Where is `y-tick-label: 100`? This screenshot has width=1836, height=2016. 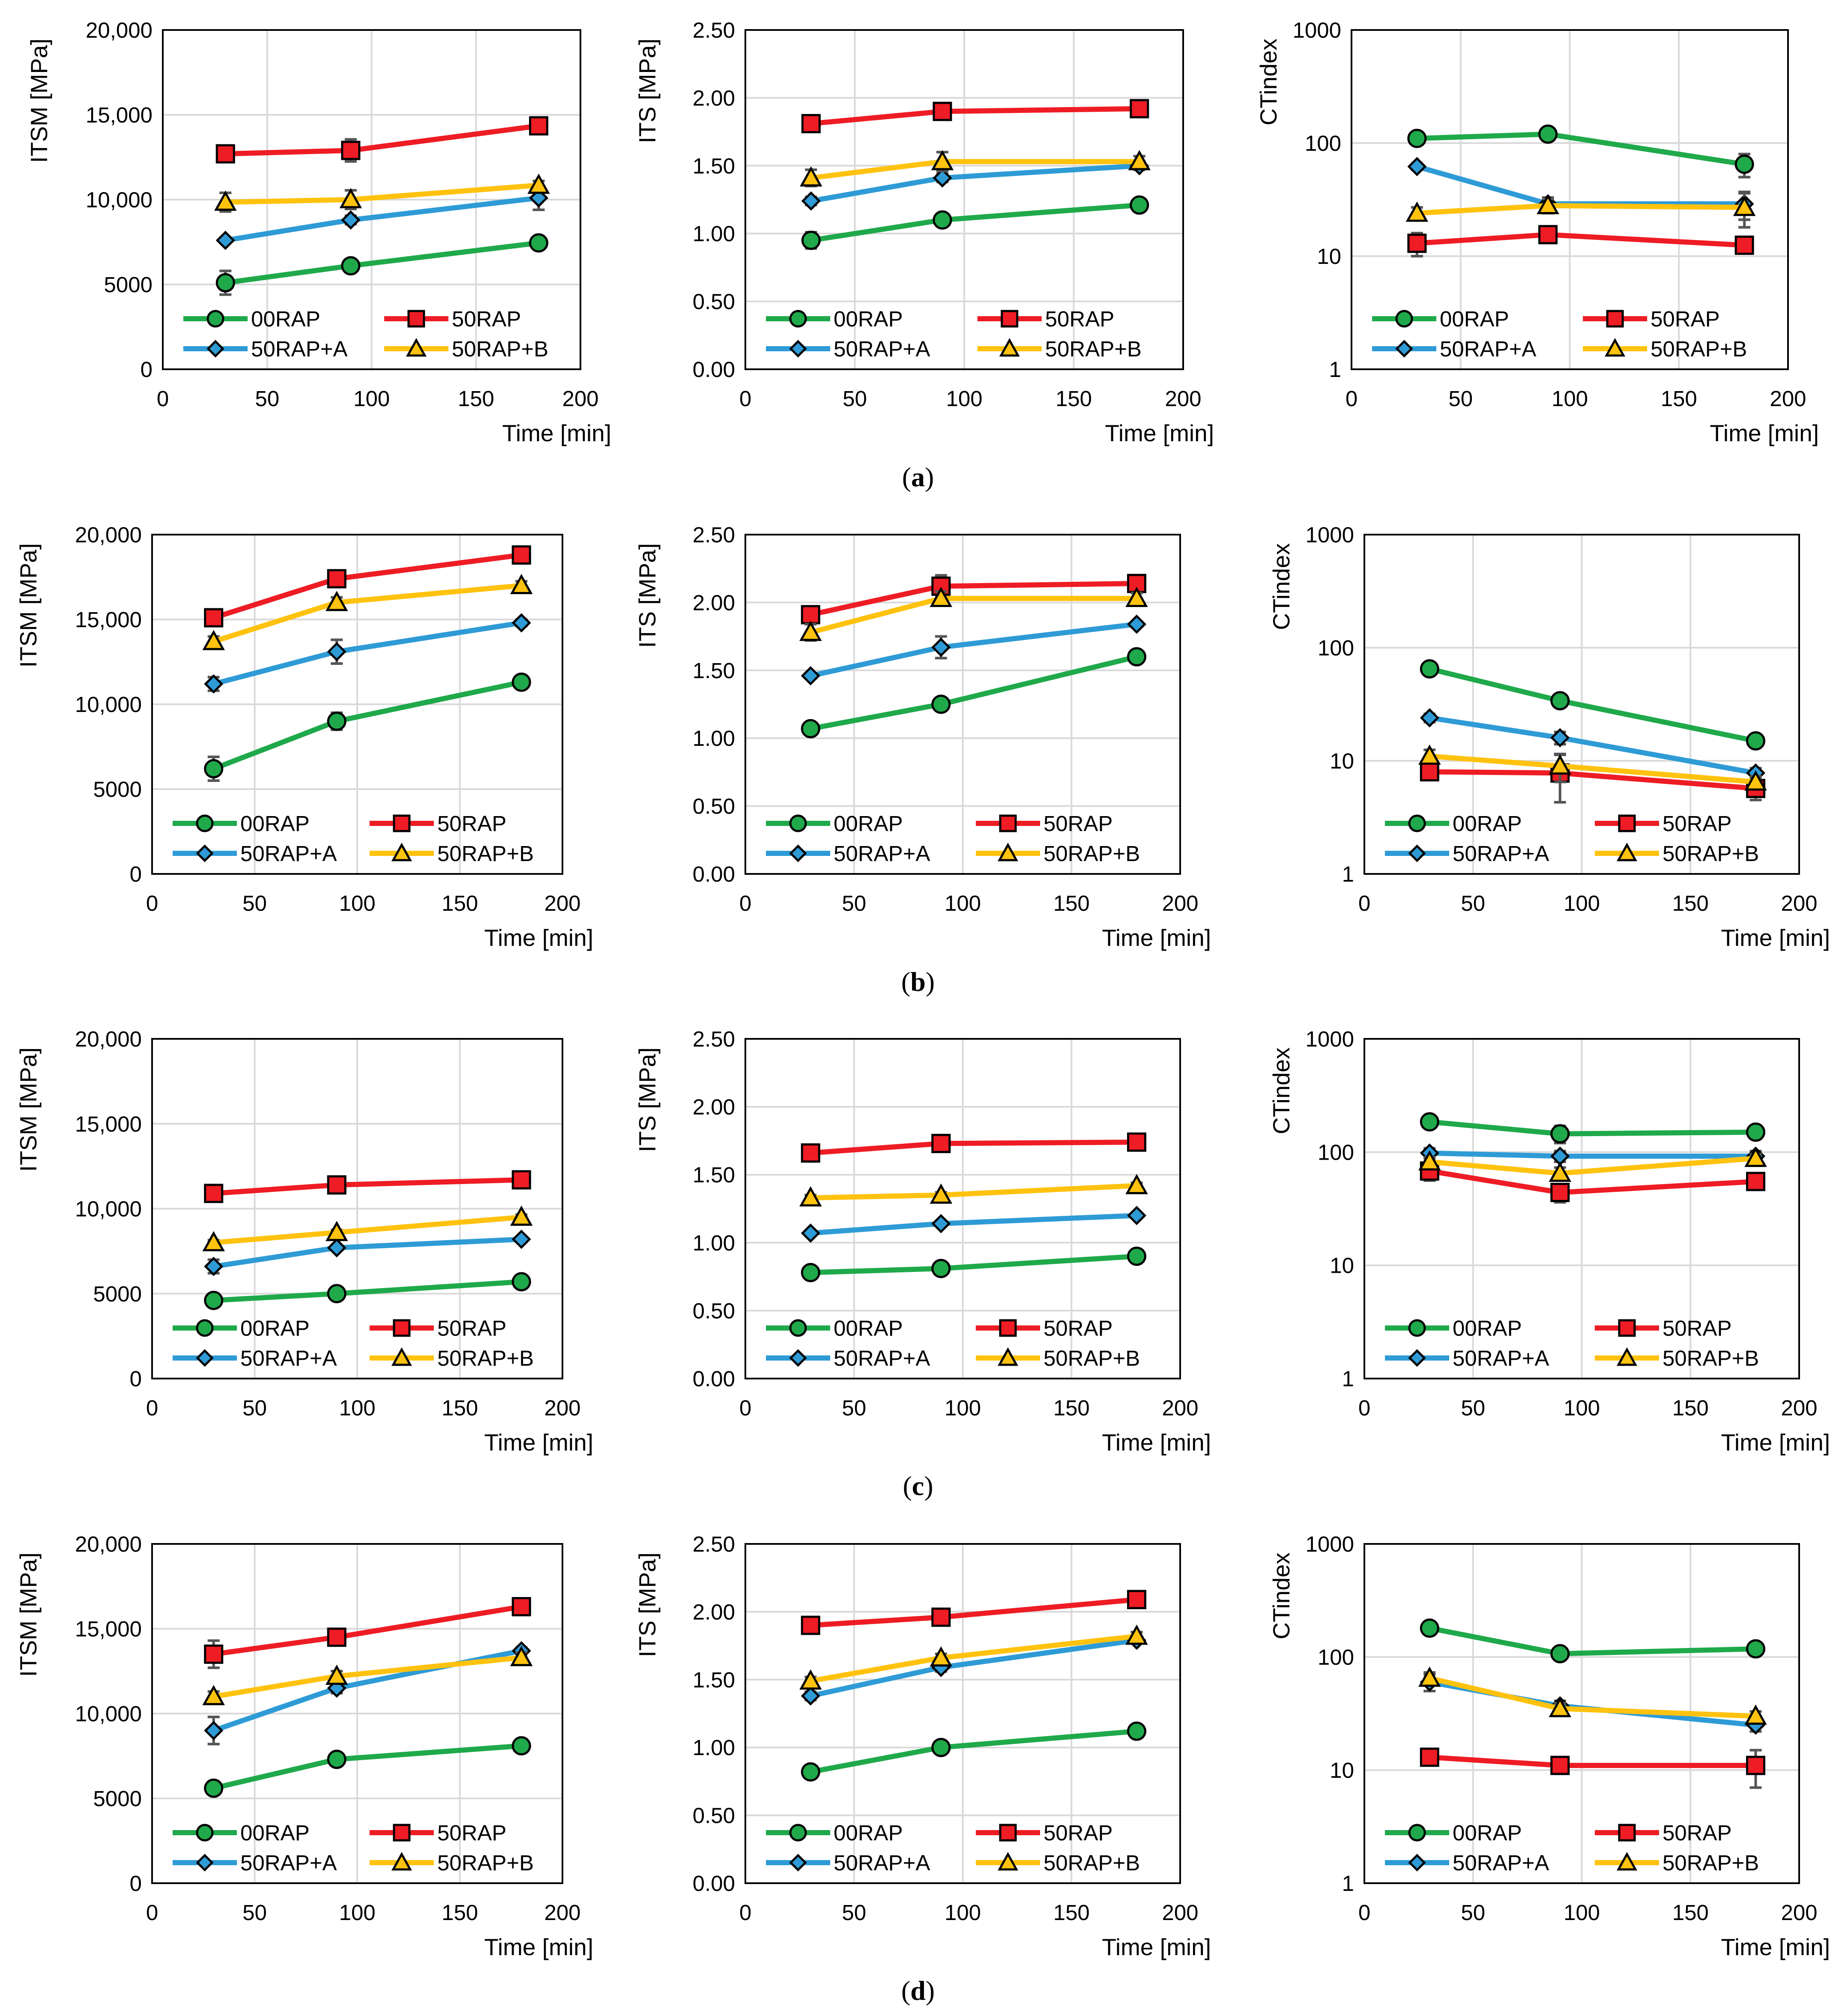 y-tick-label: 100 is located at coordinates (1336, 1152).